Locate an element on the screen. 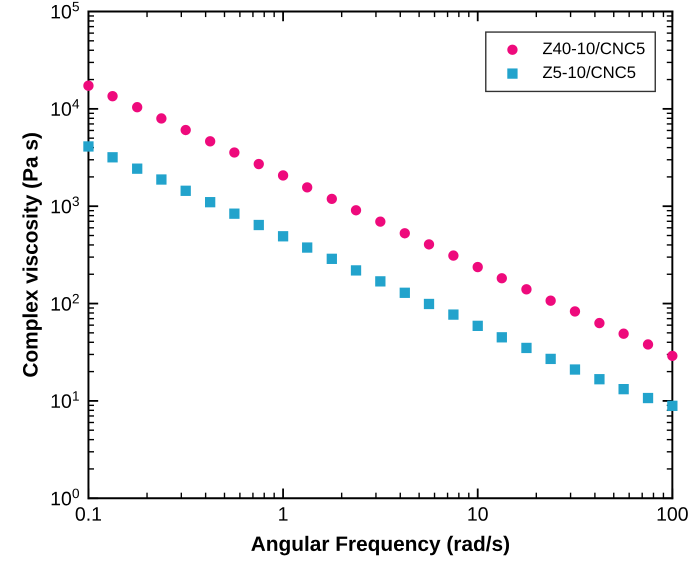 The width and height of the screenshot is (691, 576). y-tick-label: 10$^{0}$ is located at coordinates (66, 497).